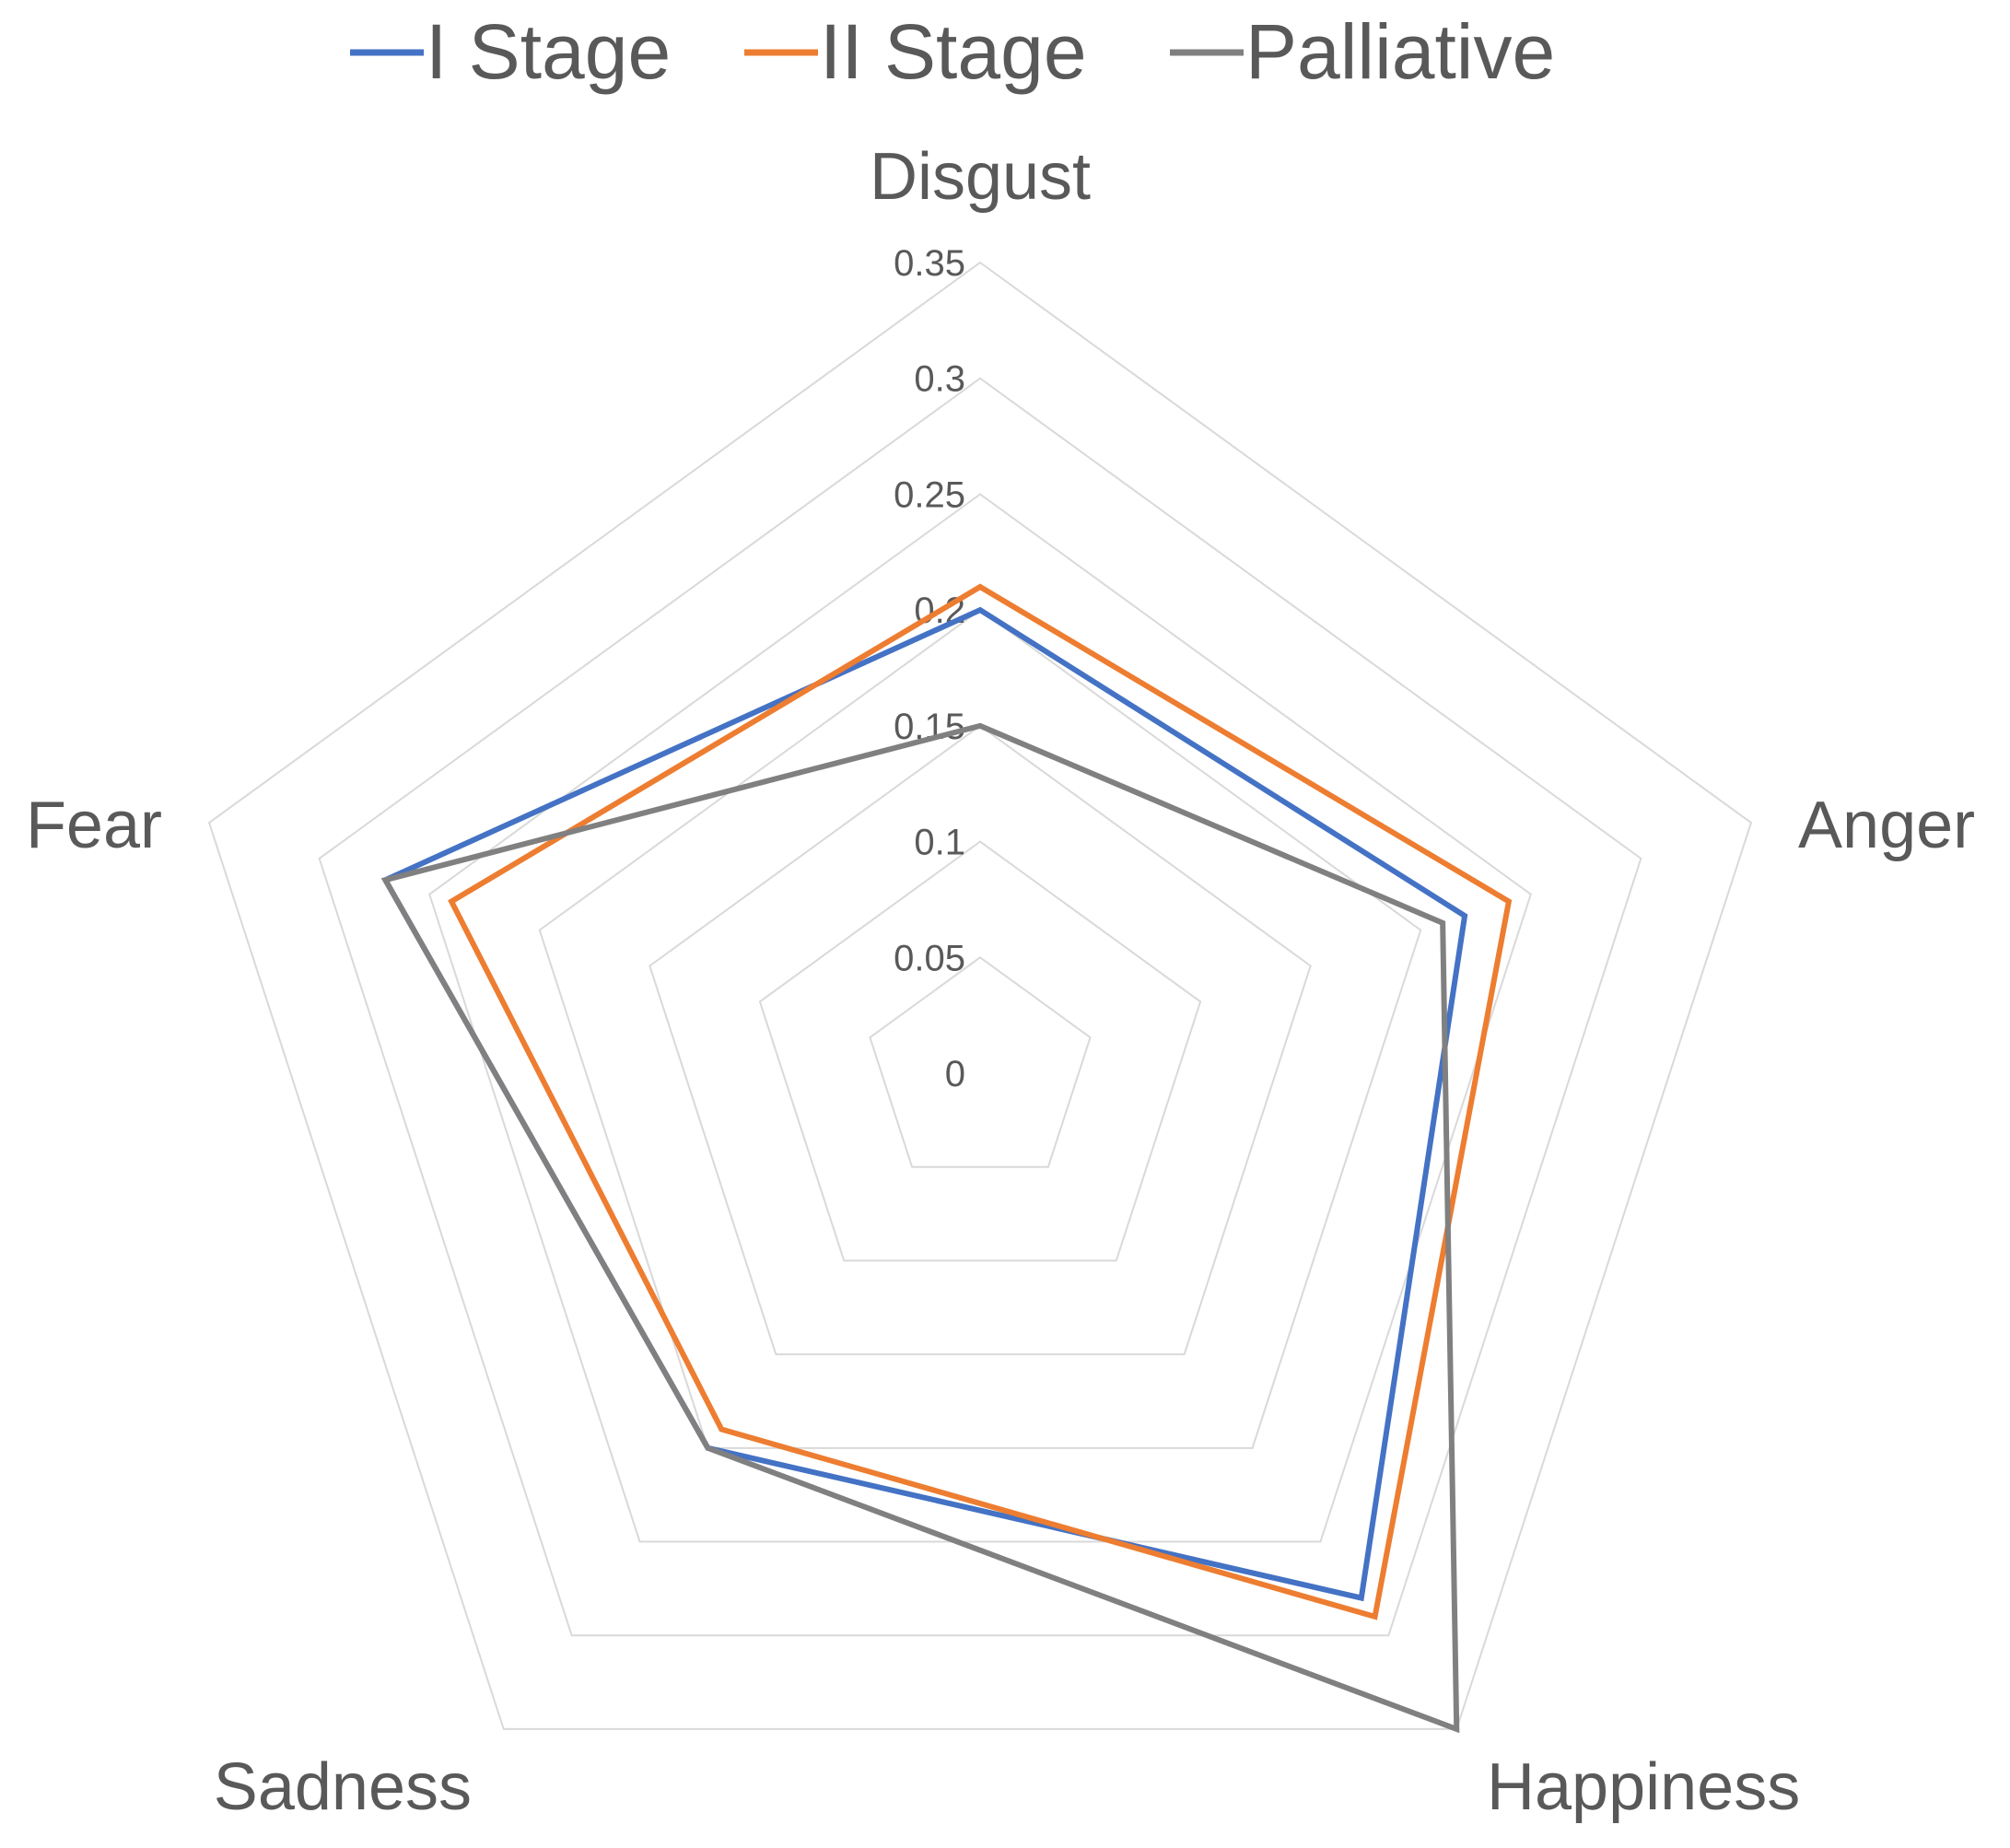 This screenshot has height=1848, width=2010. What do you see at coordinates (343, 1787) in the screenshot?
I see `category-label-sadness: Sadness` at bounding box center [343, 1787].